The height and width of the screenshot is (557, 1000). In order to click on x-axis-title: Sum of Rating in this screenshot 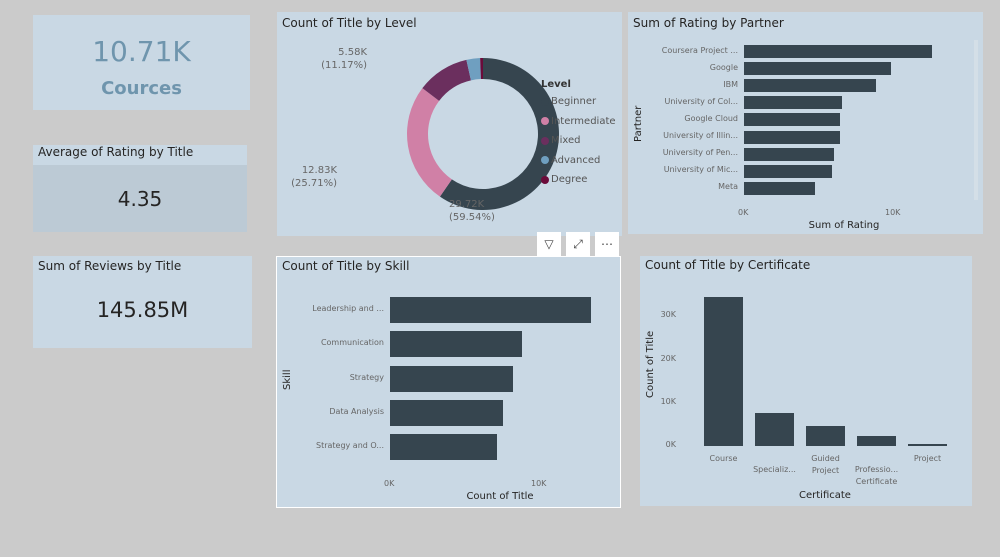, I will do `click(844, 225)`.